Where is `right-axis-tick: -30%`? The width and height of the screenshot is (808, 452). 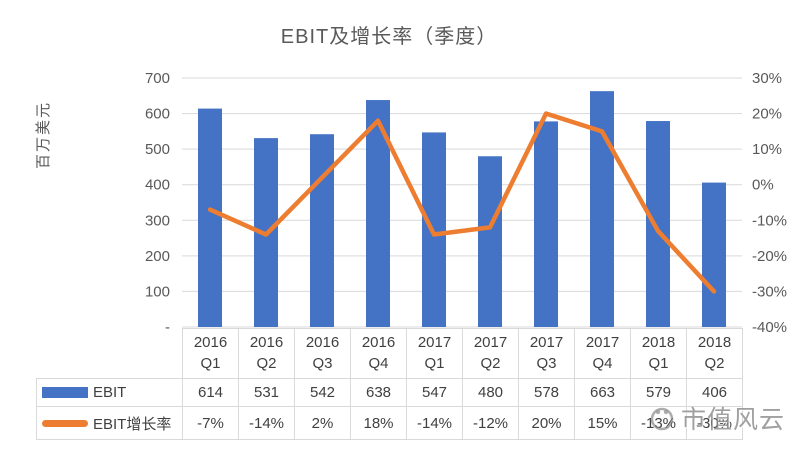
right-axis-tick: -30% is located at coordinates (769, 291).